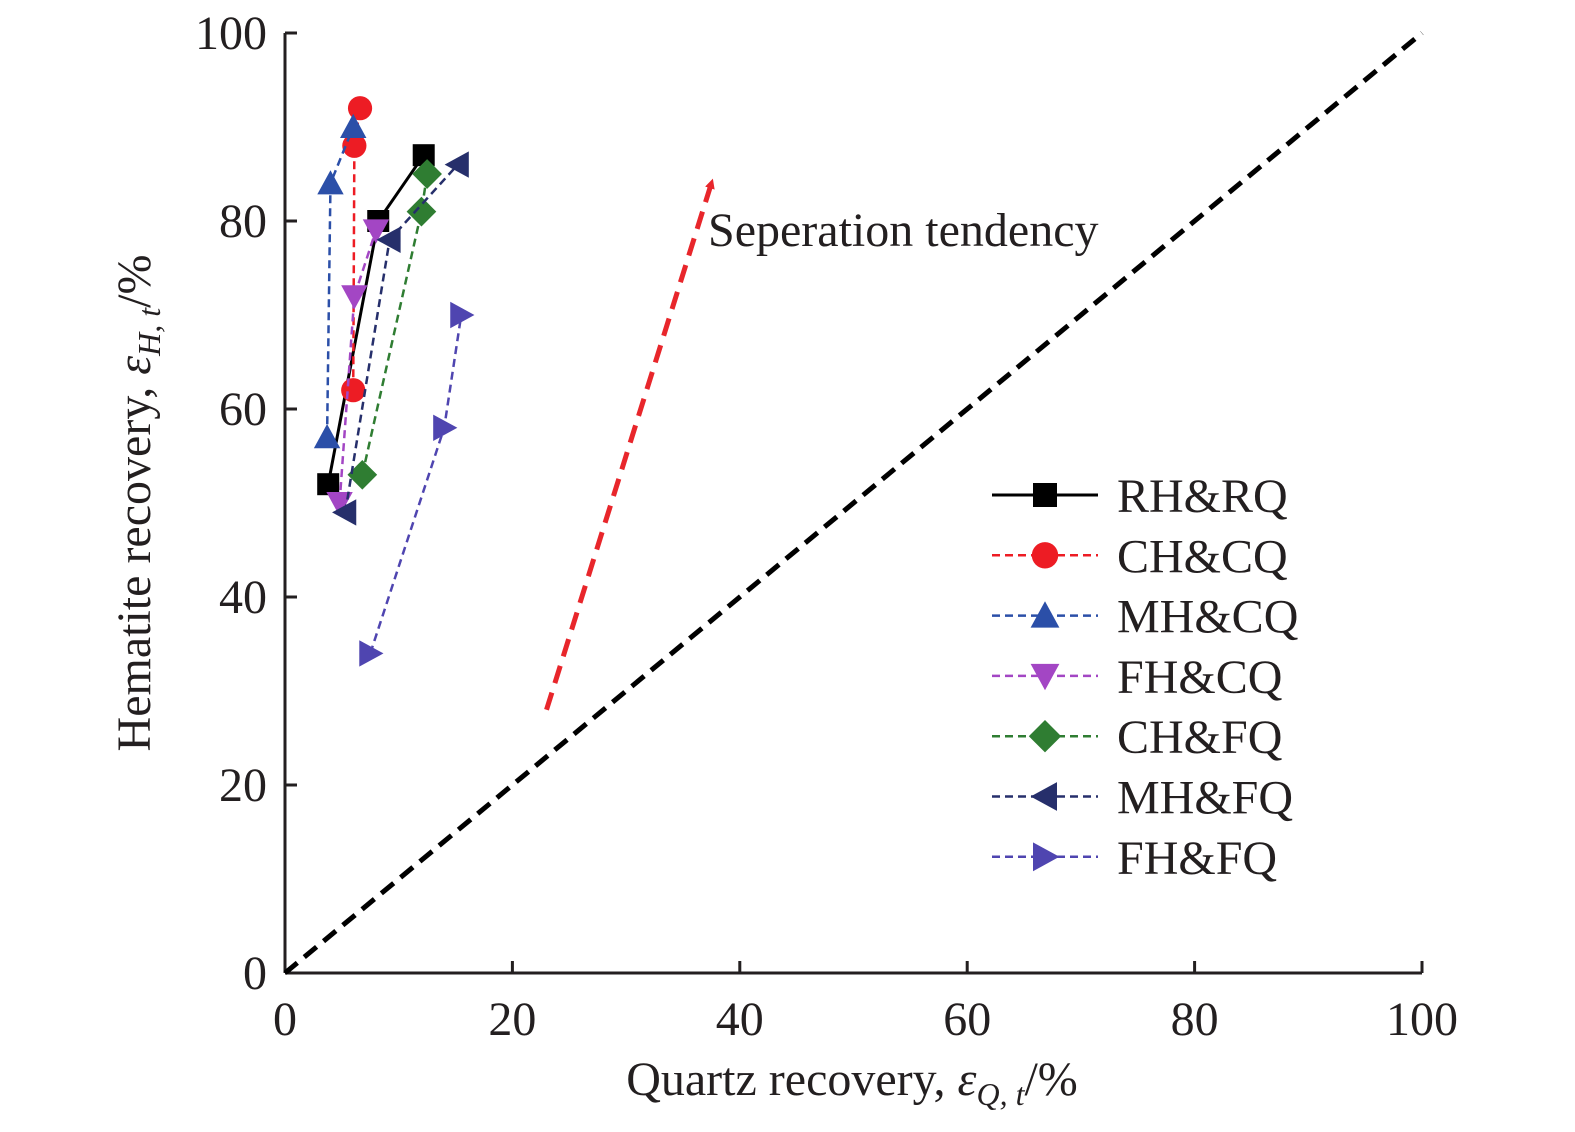 This screenshot has width=1575, height=1132. What do you see at coordinates (394, 324) in the screenshot?
I see `series-ch-fq` at bounding box center [394, 324].